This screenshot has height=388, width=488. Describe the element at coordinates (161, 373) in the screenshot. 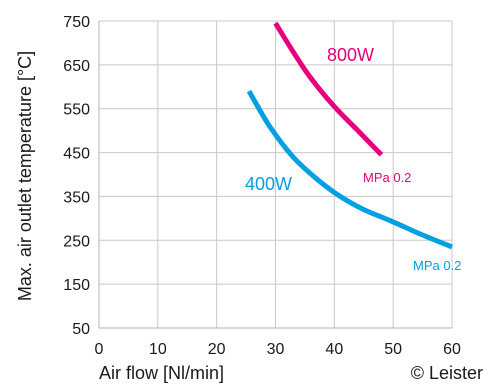

I see `x-axis-label: Air flow [Nl/min]` at that location.